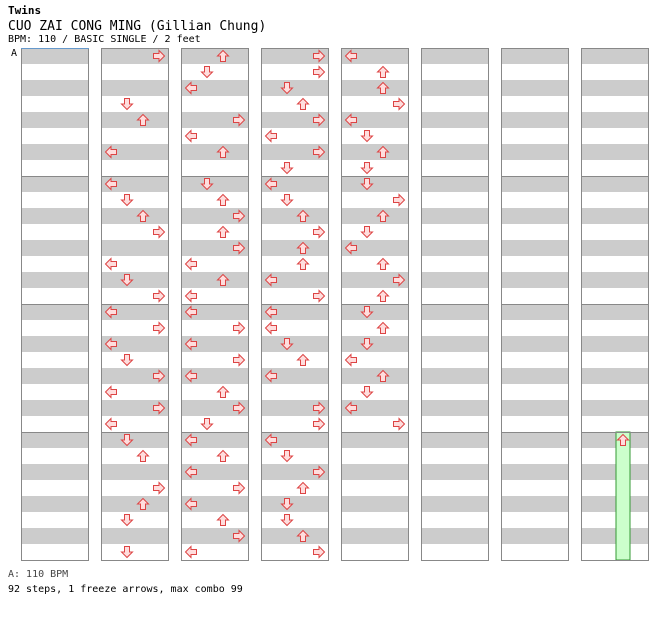 This screenshot has width=672, height=620. Describe the element at coordinates (14, 53) in the screenshot. I see `bpm-marker-label: A` at that location.